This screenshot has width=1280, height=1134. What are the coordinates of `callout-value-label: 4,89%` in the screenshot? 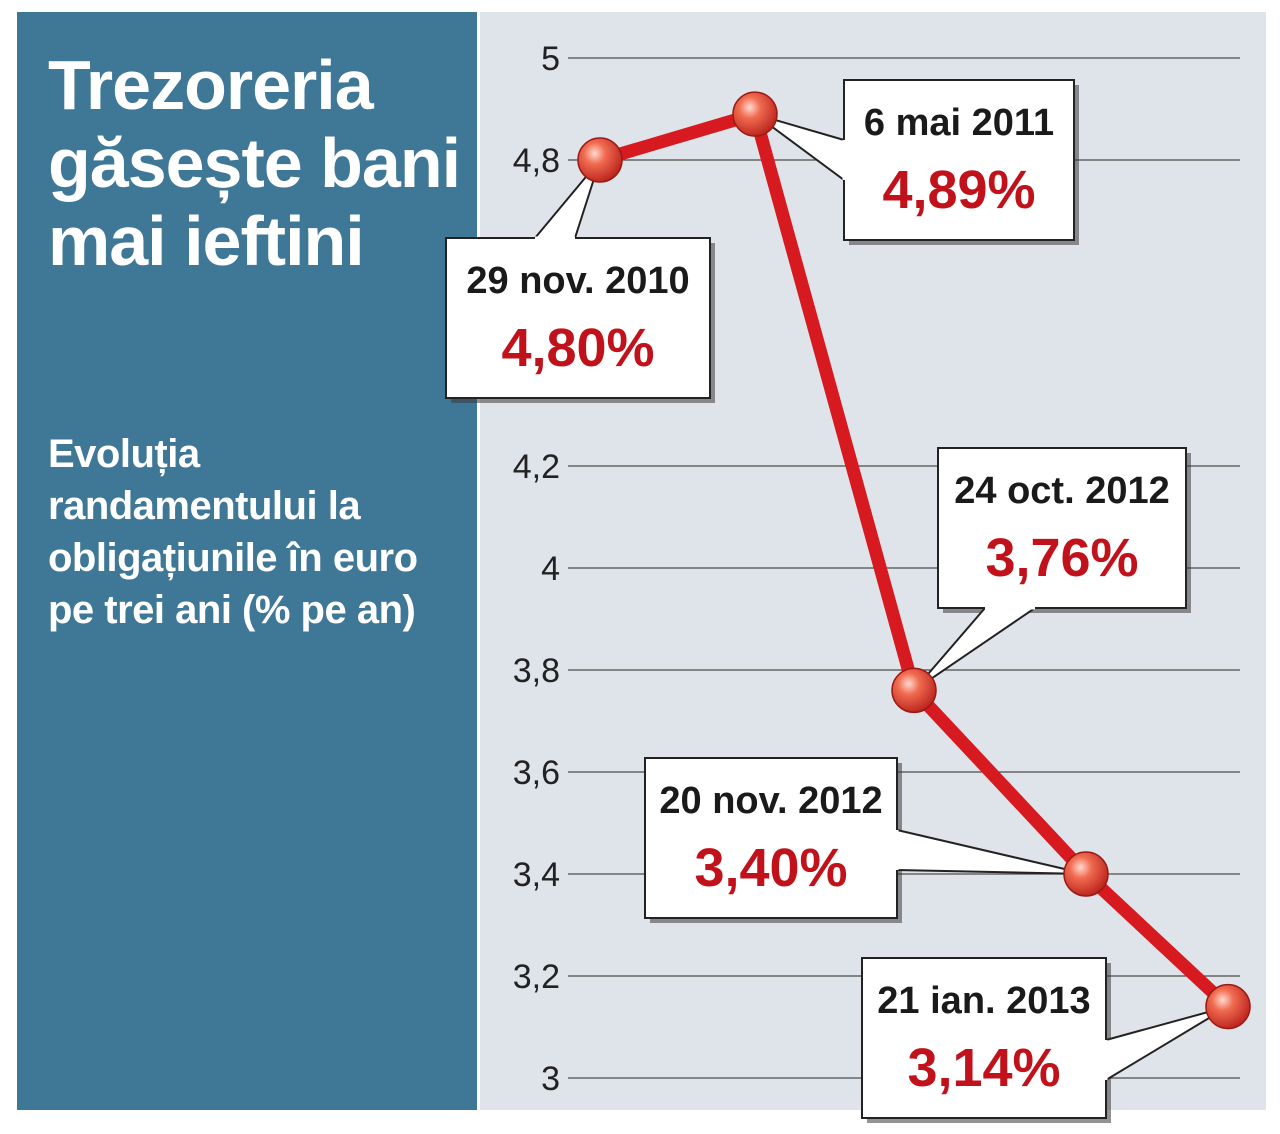 It's located at (958, 190).